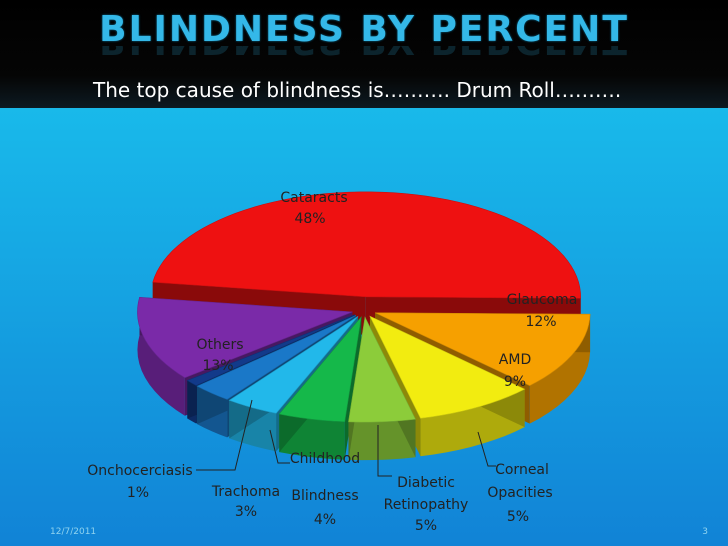 This screenshot has height=546, width=728. I want to click on label-glaucoma-name: Glaucoma, so click(542, 300).